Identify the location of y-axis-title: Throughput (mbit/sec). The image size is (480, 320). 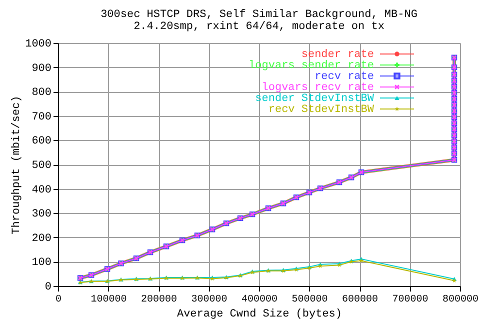
(17, 165).